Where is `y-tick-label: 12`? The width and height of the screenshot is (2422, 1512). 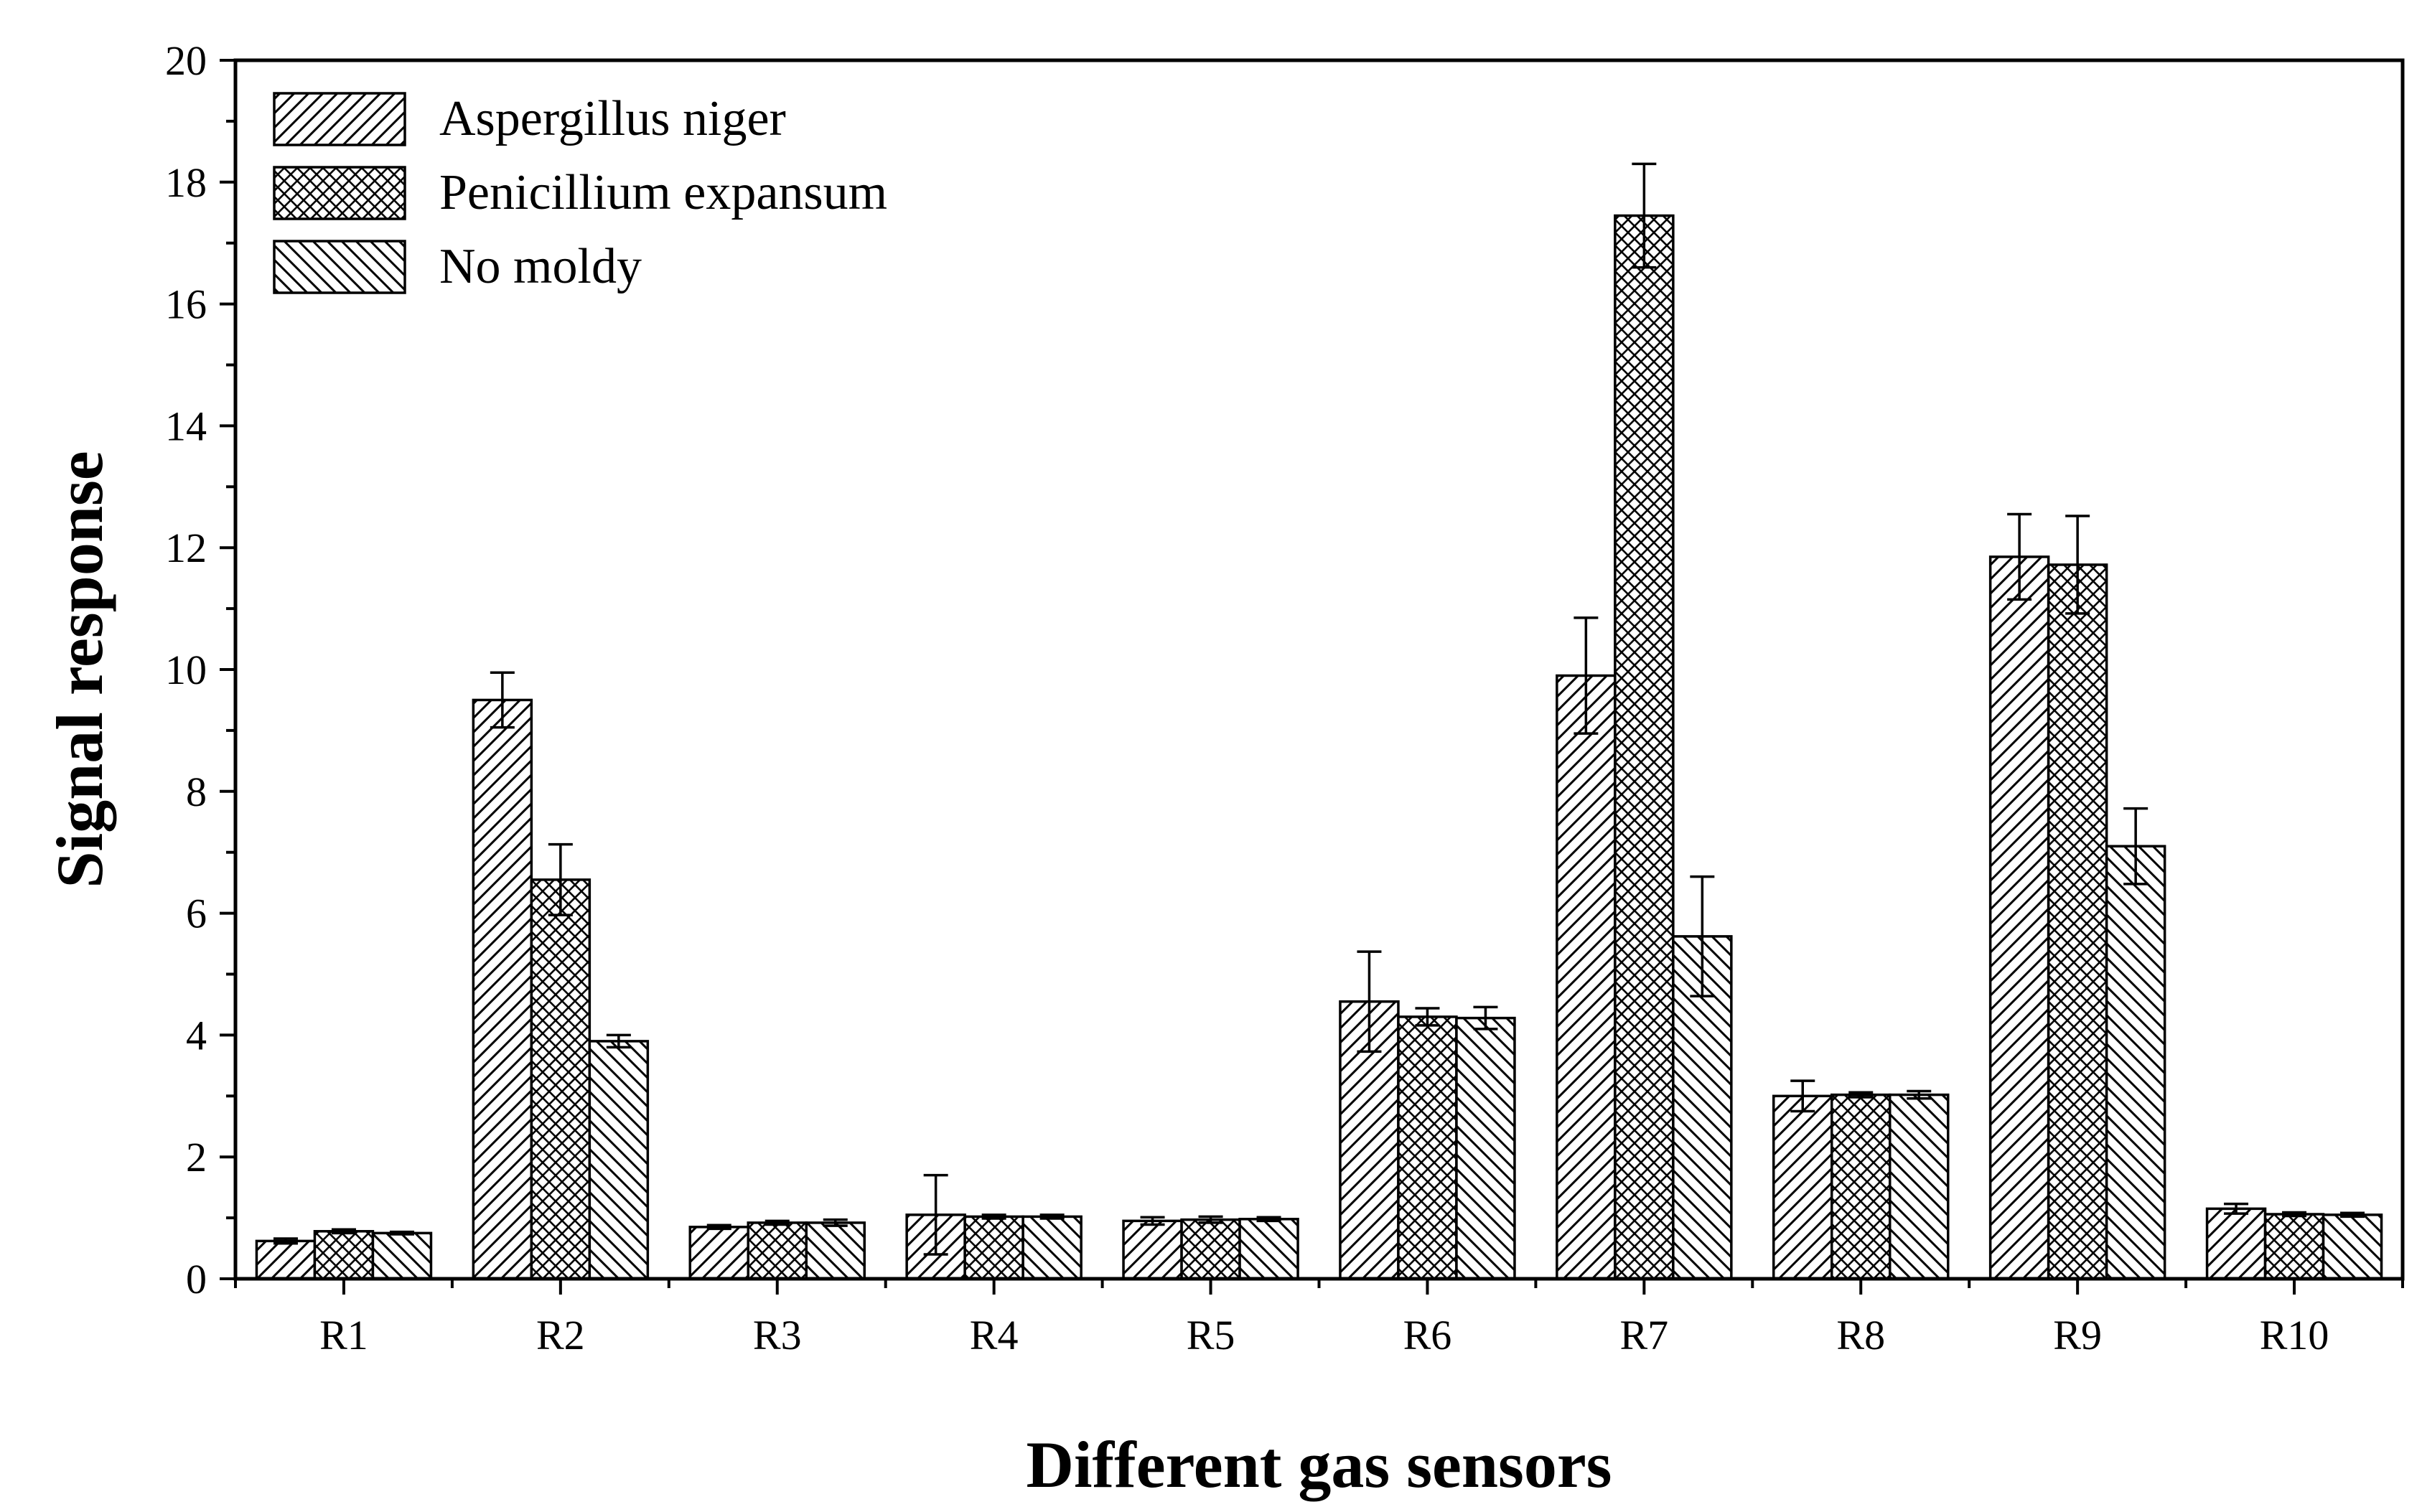 y-tick-label: 12 is located at coordinates (186, 548).